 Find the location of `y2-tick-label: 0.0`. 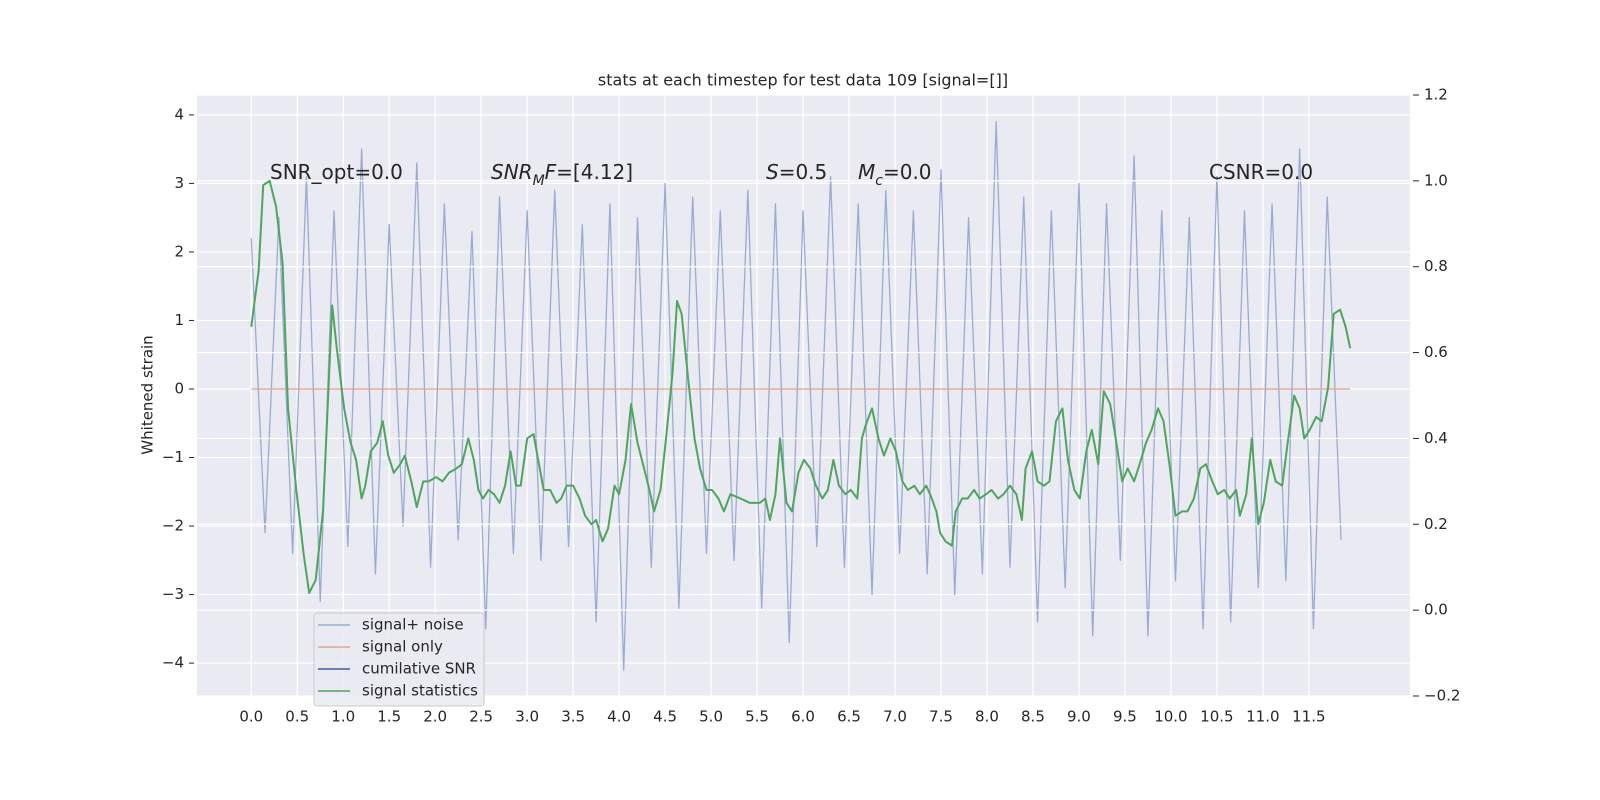

y2-tick-label: 0.0 is located at coordinates (1436, 610).